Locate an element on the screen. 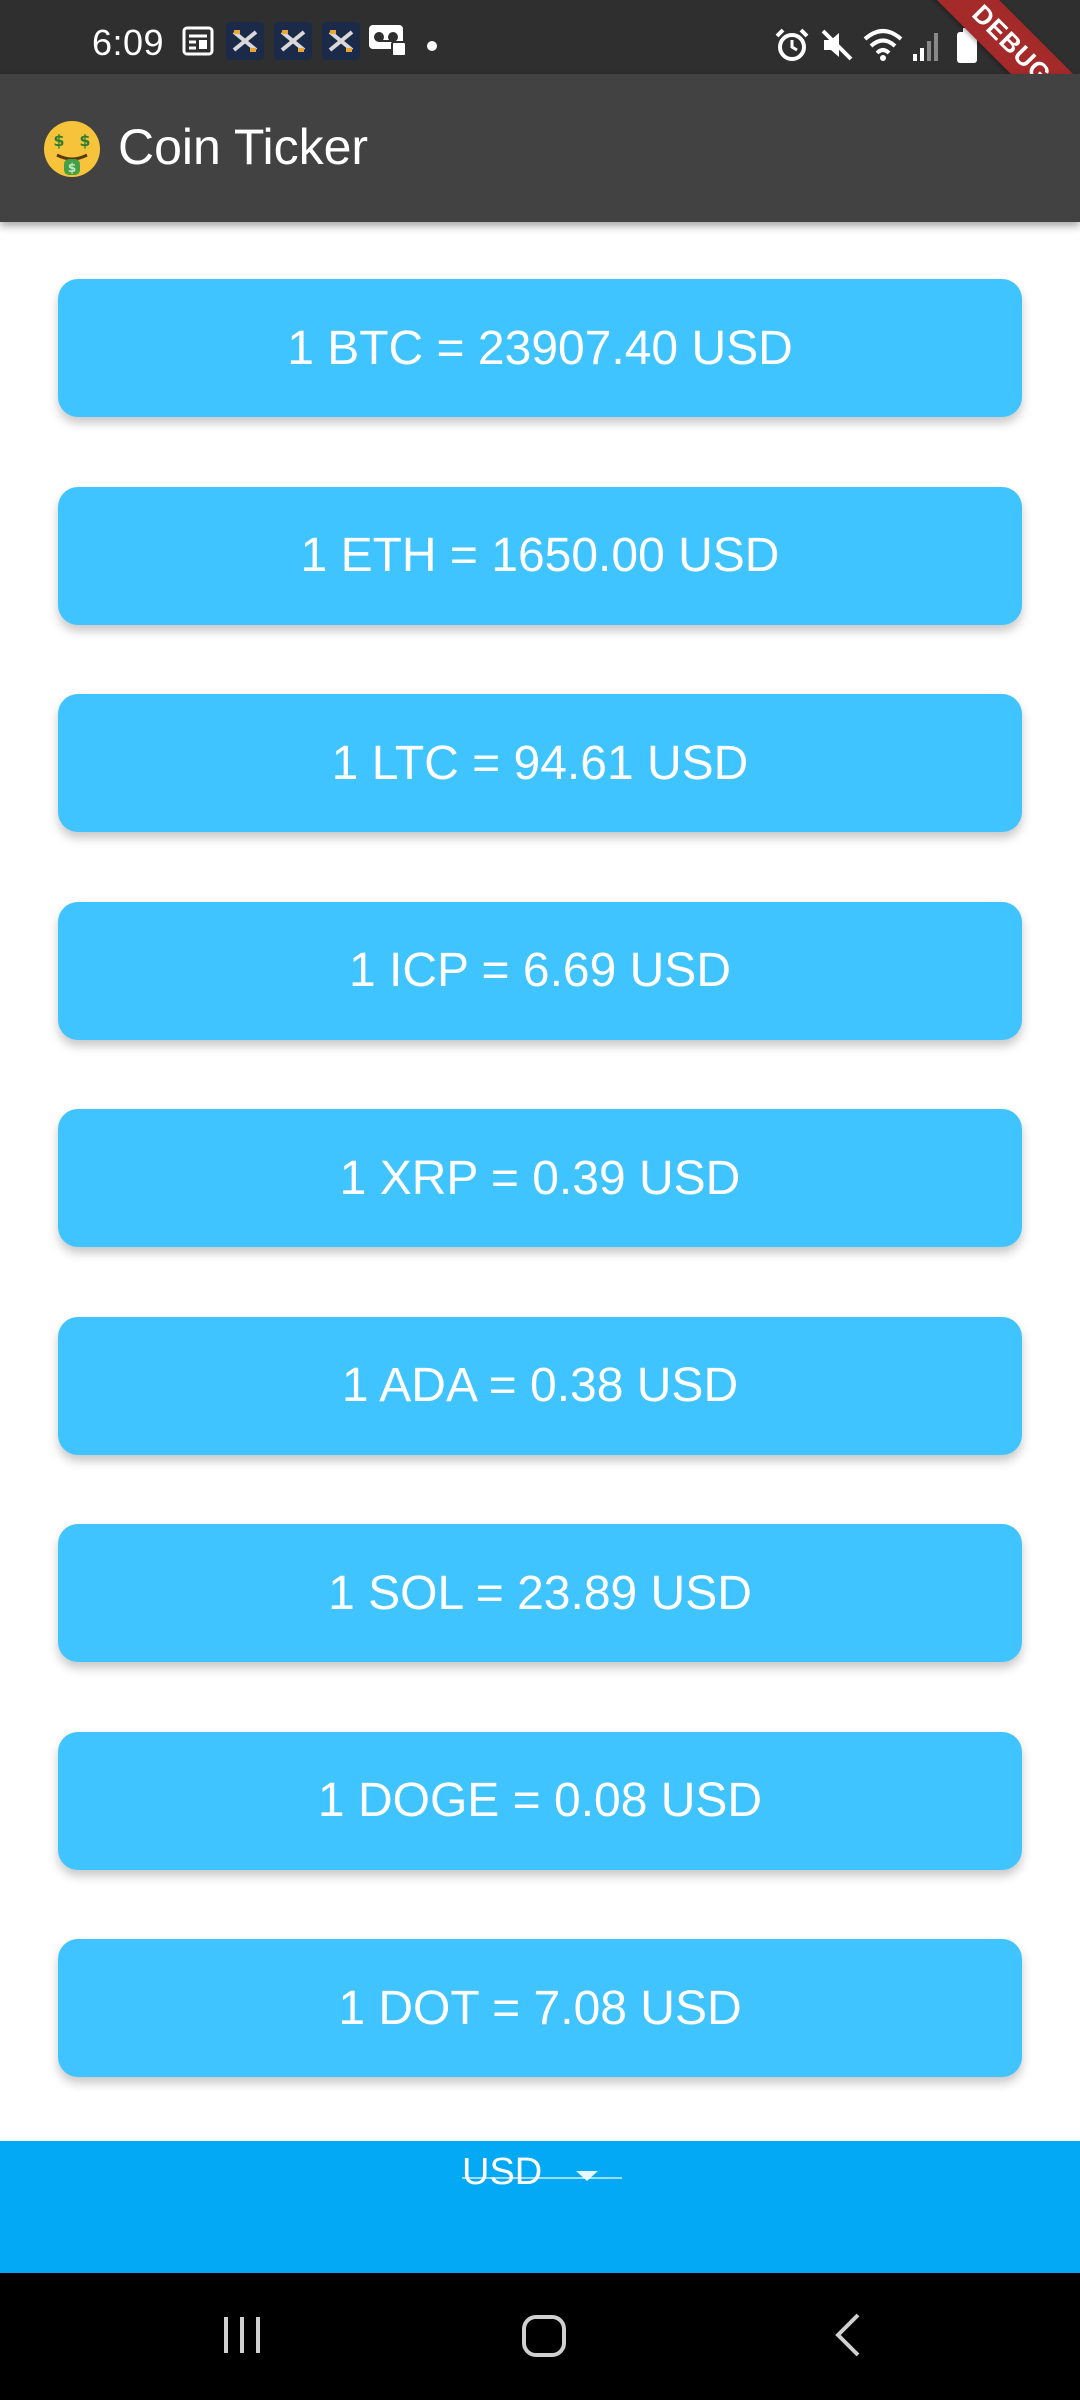 The image size is (1080, 2400). currency-dropdown: USD is located at coordinates (542, 2177).